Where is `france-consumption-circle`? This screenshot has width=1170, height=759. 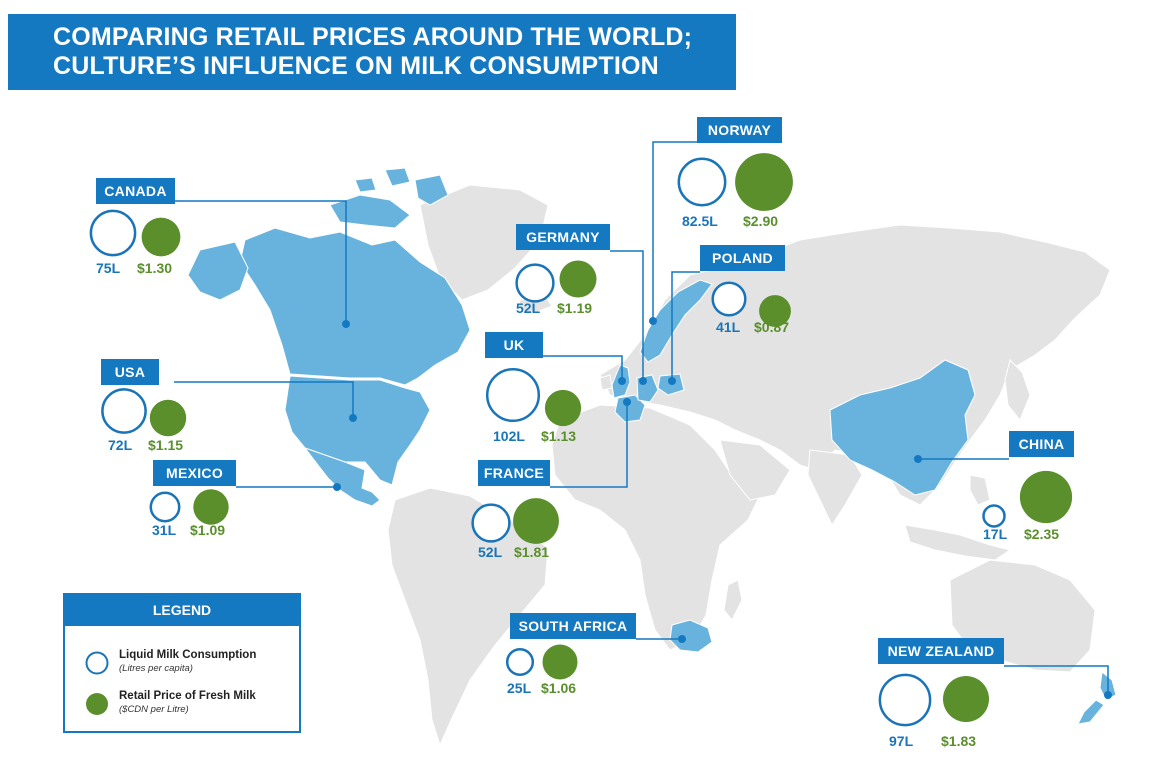
france-consumption-circle is located at coordinates (491, 523).